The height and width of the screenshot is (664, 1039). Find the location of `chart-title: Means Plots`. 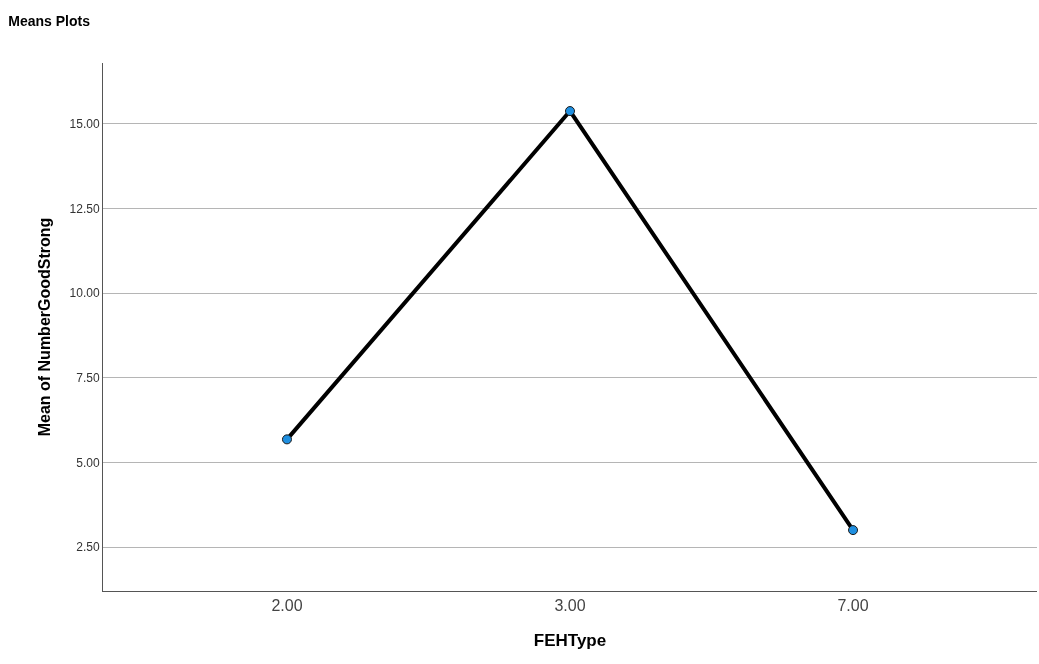

chart-title: Means Plots is located at coordinates (49, 21).